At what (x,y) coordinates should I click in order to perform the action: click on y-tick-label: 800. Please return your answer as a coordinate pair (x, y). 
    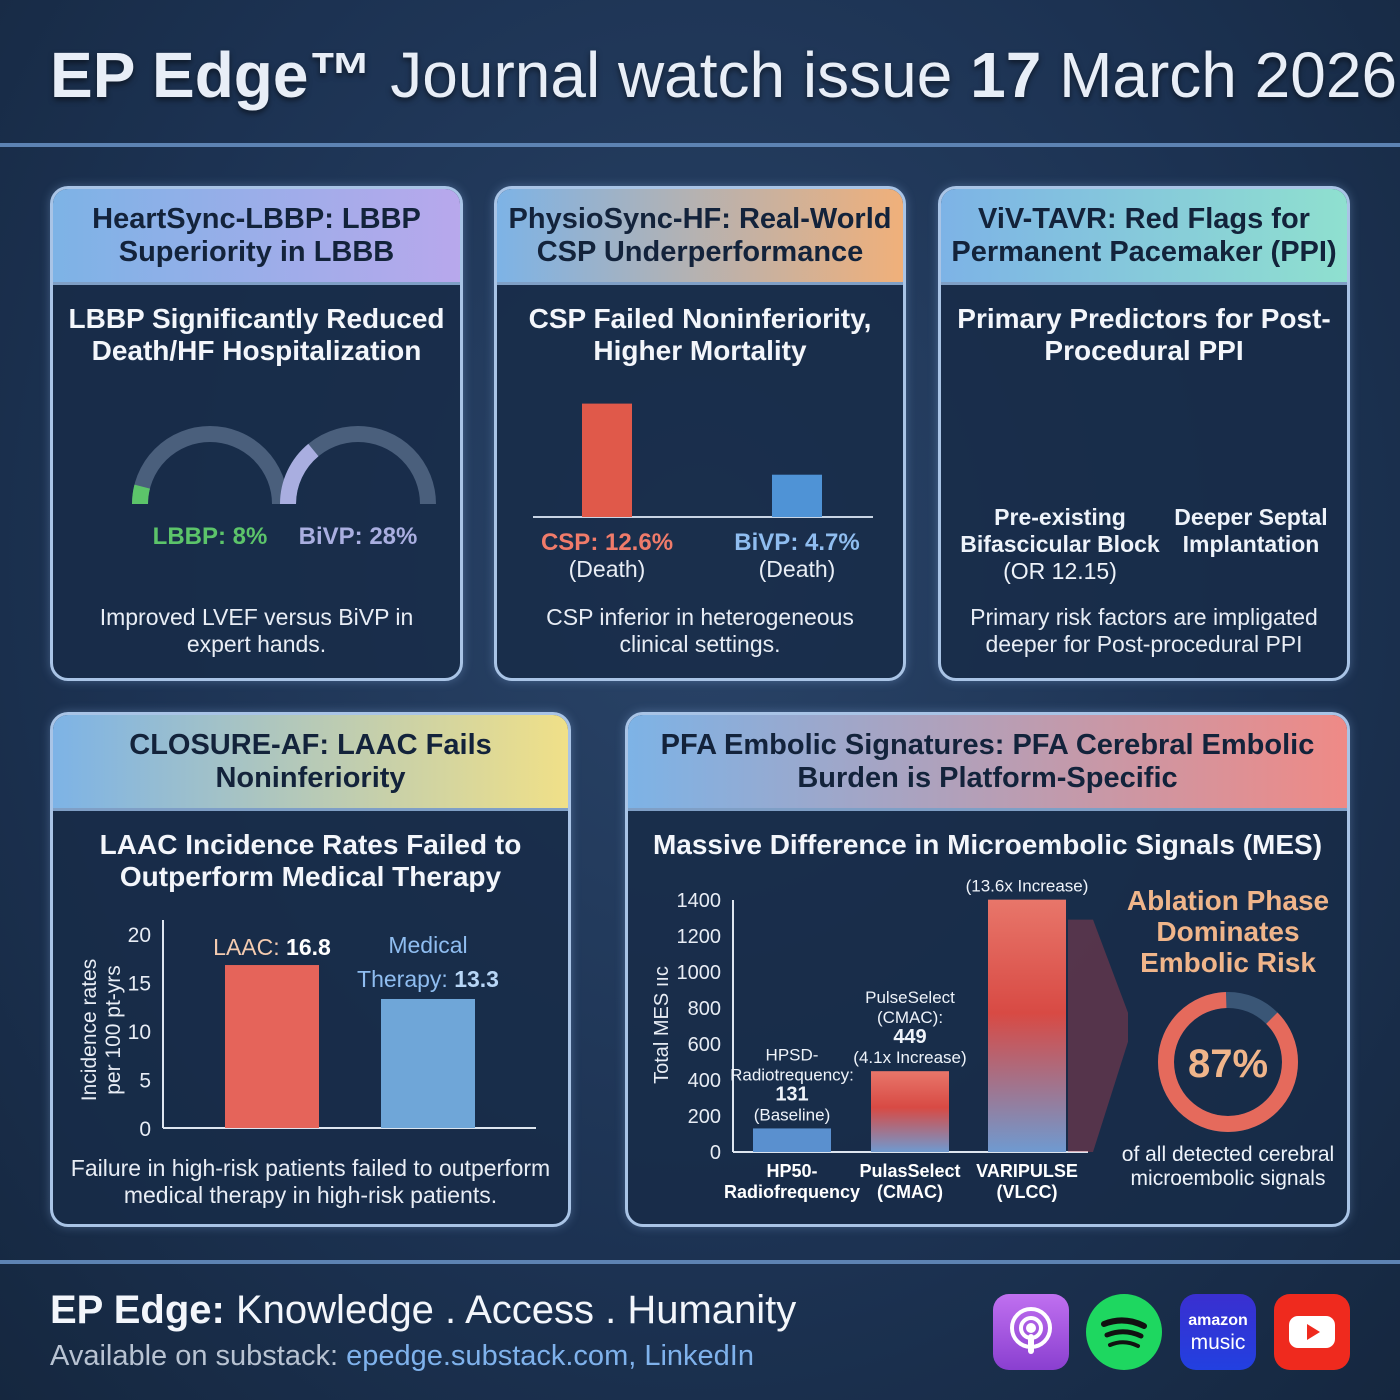
    Looking at the image, I should click on (704, 1009).